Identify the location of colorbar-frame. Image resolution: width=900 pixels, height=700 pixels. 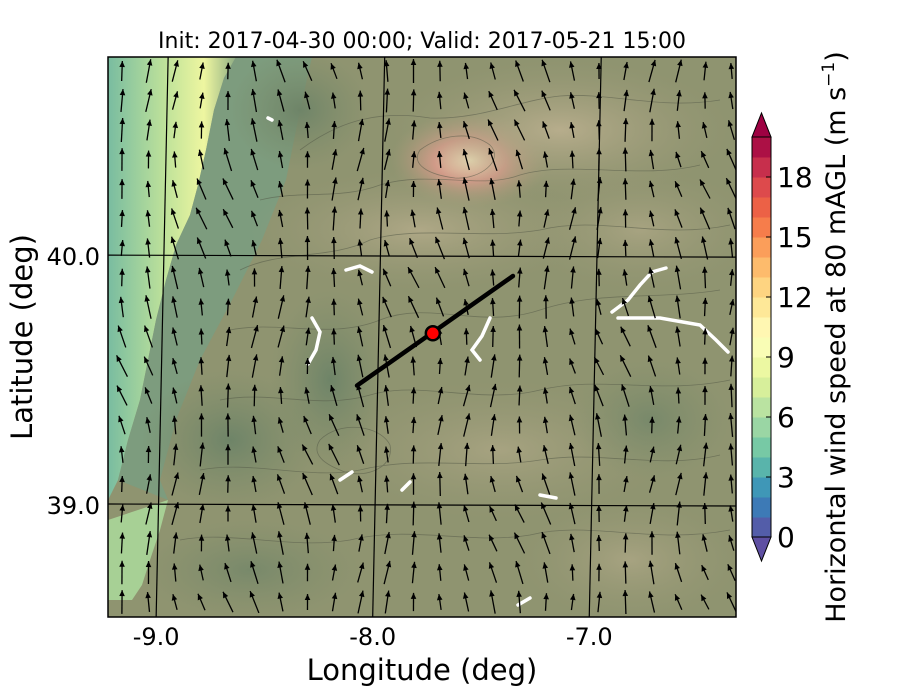
(761, 337).